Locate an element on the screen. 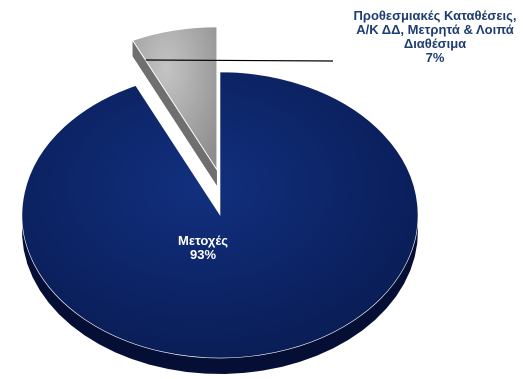 The width and height of the screenshot is (523, 379). pie-slice-deposits is located at coordinates (174, 99).